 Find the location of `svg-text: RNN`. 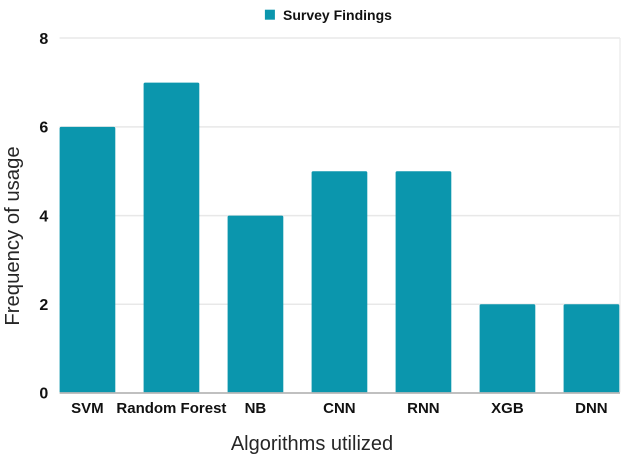

svg-text: RNN is located at coordinates (423, 408).